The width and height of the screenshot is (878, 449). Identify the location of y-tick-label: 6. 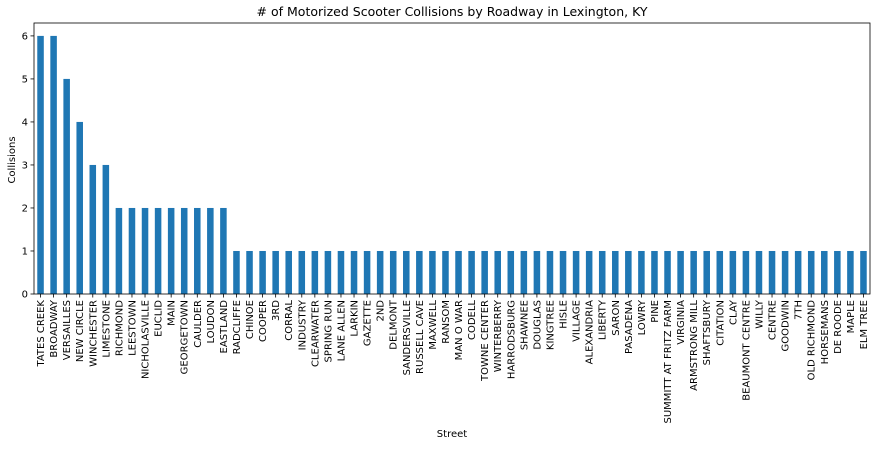
(25, 36).